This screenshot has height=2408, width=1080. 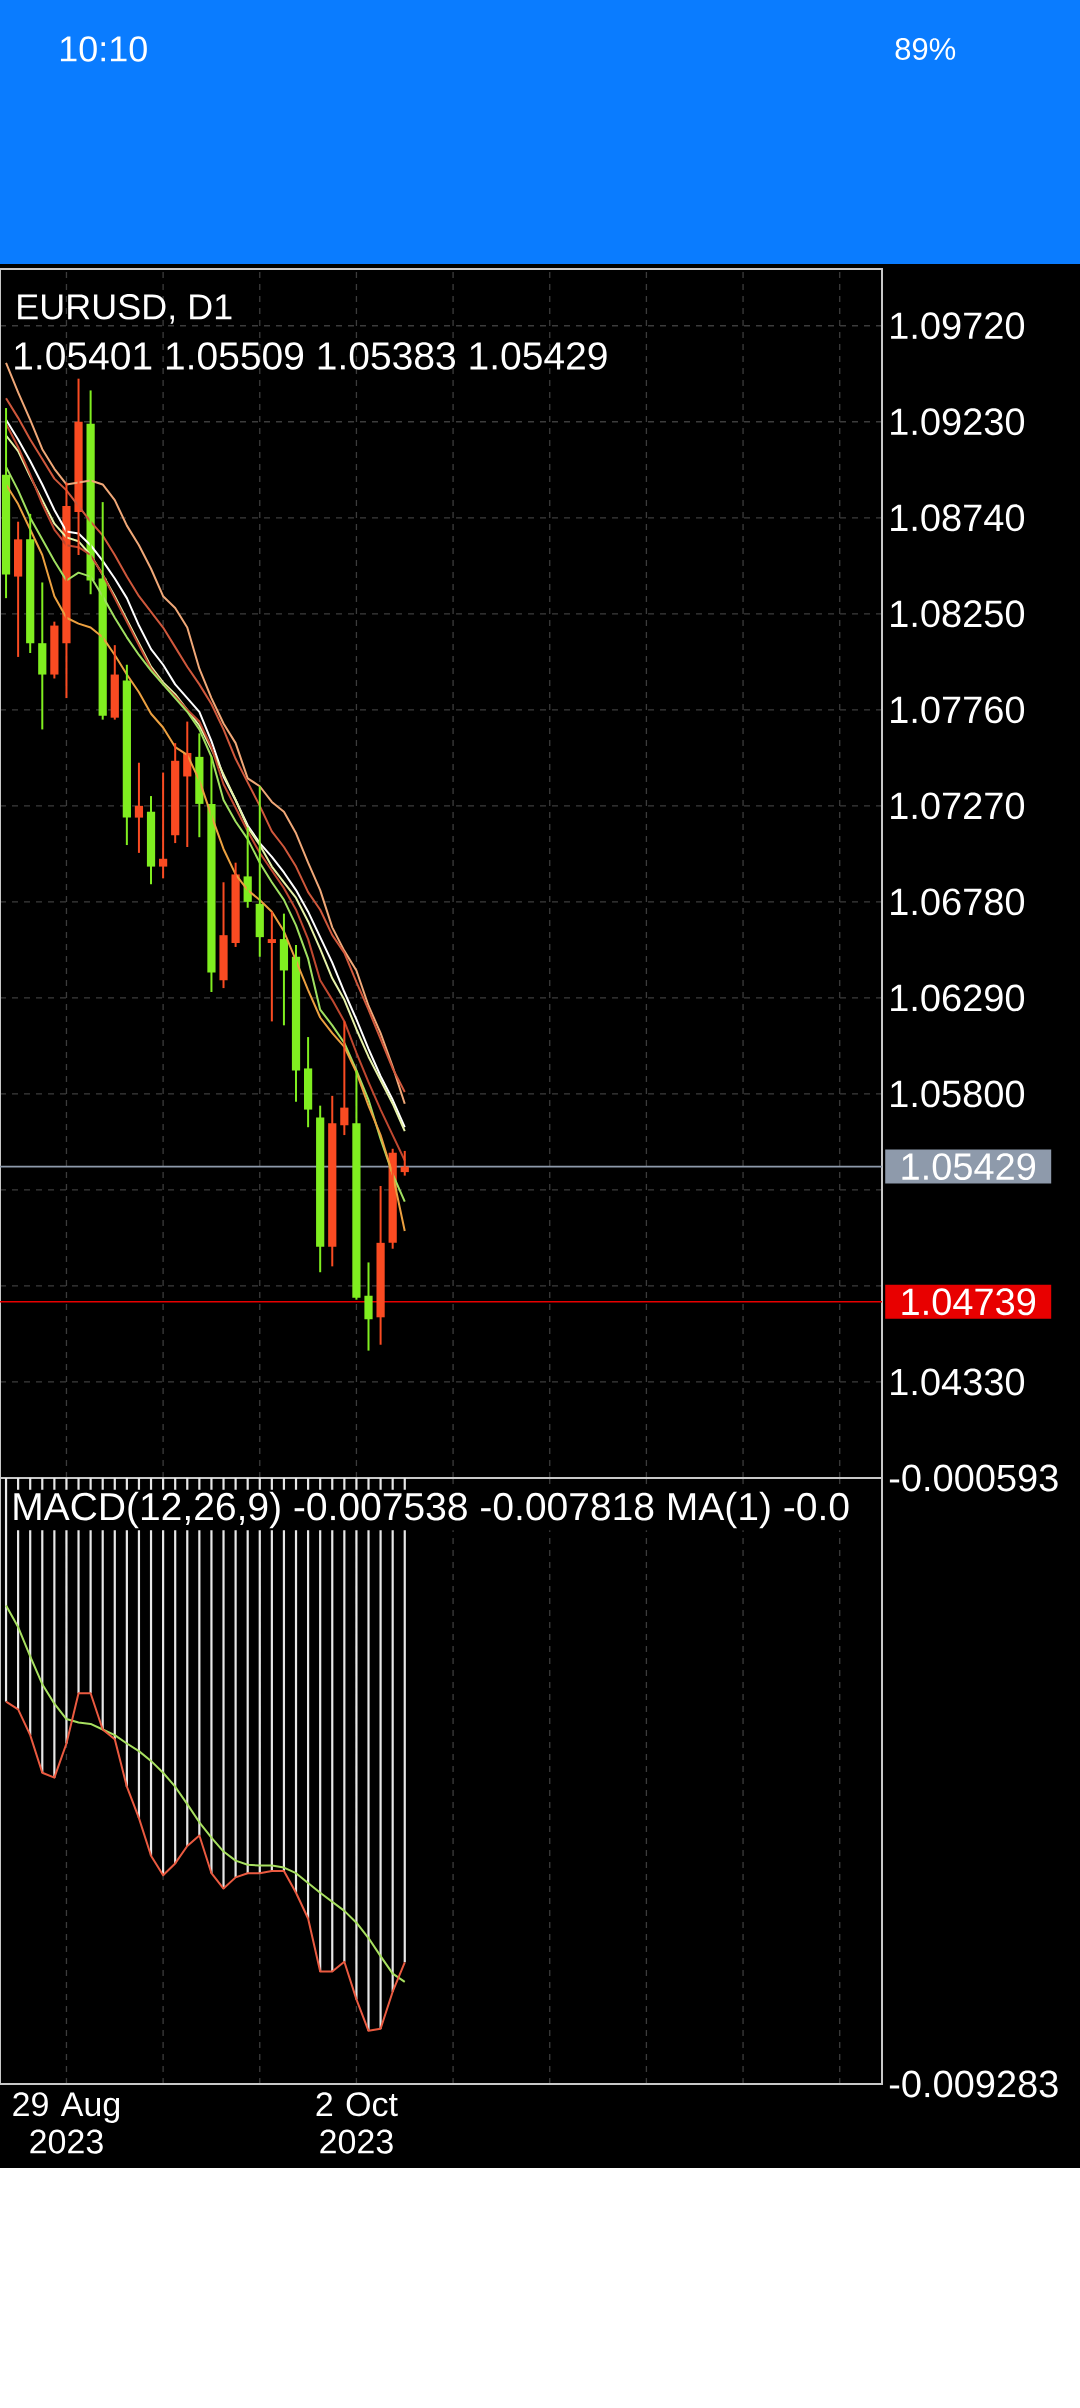 What do you see at coordinates (958, 1094) in the screenshot?
I see `y-tick-label: 1.05800` at bounding box center [958, 1094].